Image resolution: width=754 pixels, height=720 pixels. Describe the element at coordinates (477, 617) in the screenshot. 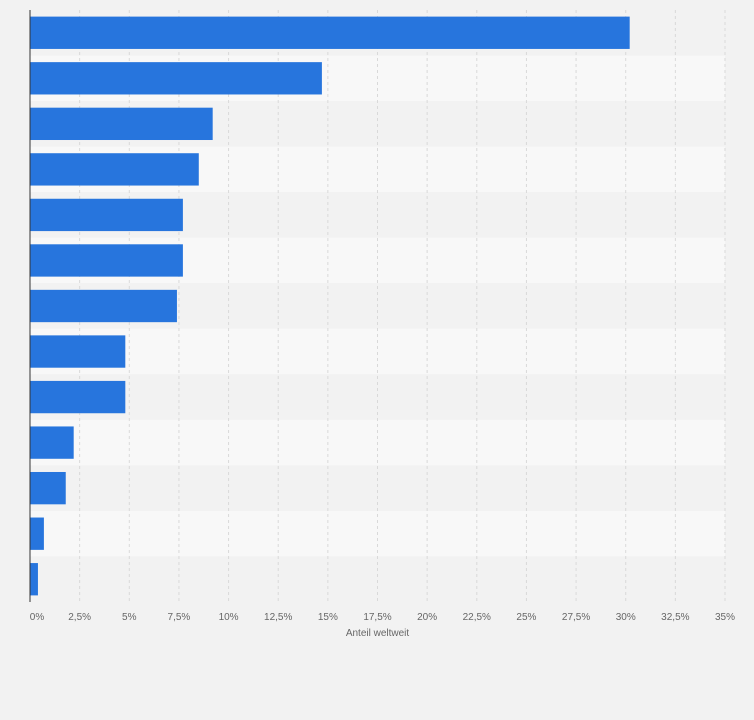

I see `x-tick-label: 22,5%` at that location.